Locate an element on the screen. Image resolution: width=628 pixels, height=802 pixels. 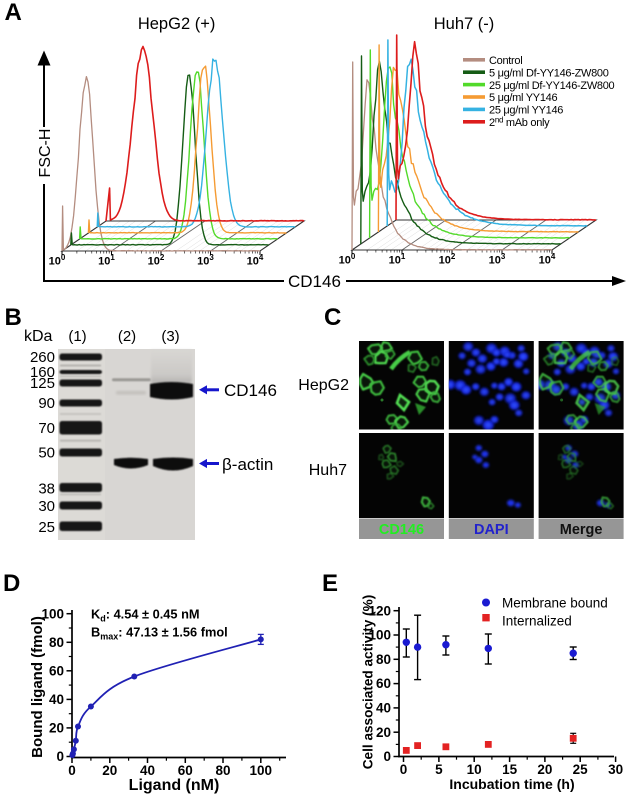
svg-text: 90 is located at coordinates (46, 403).